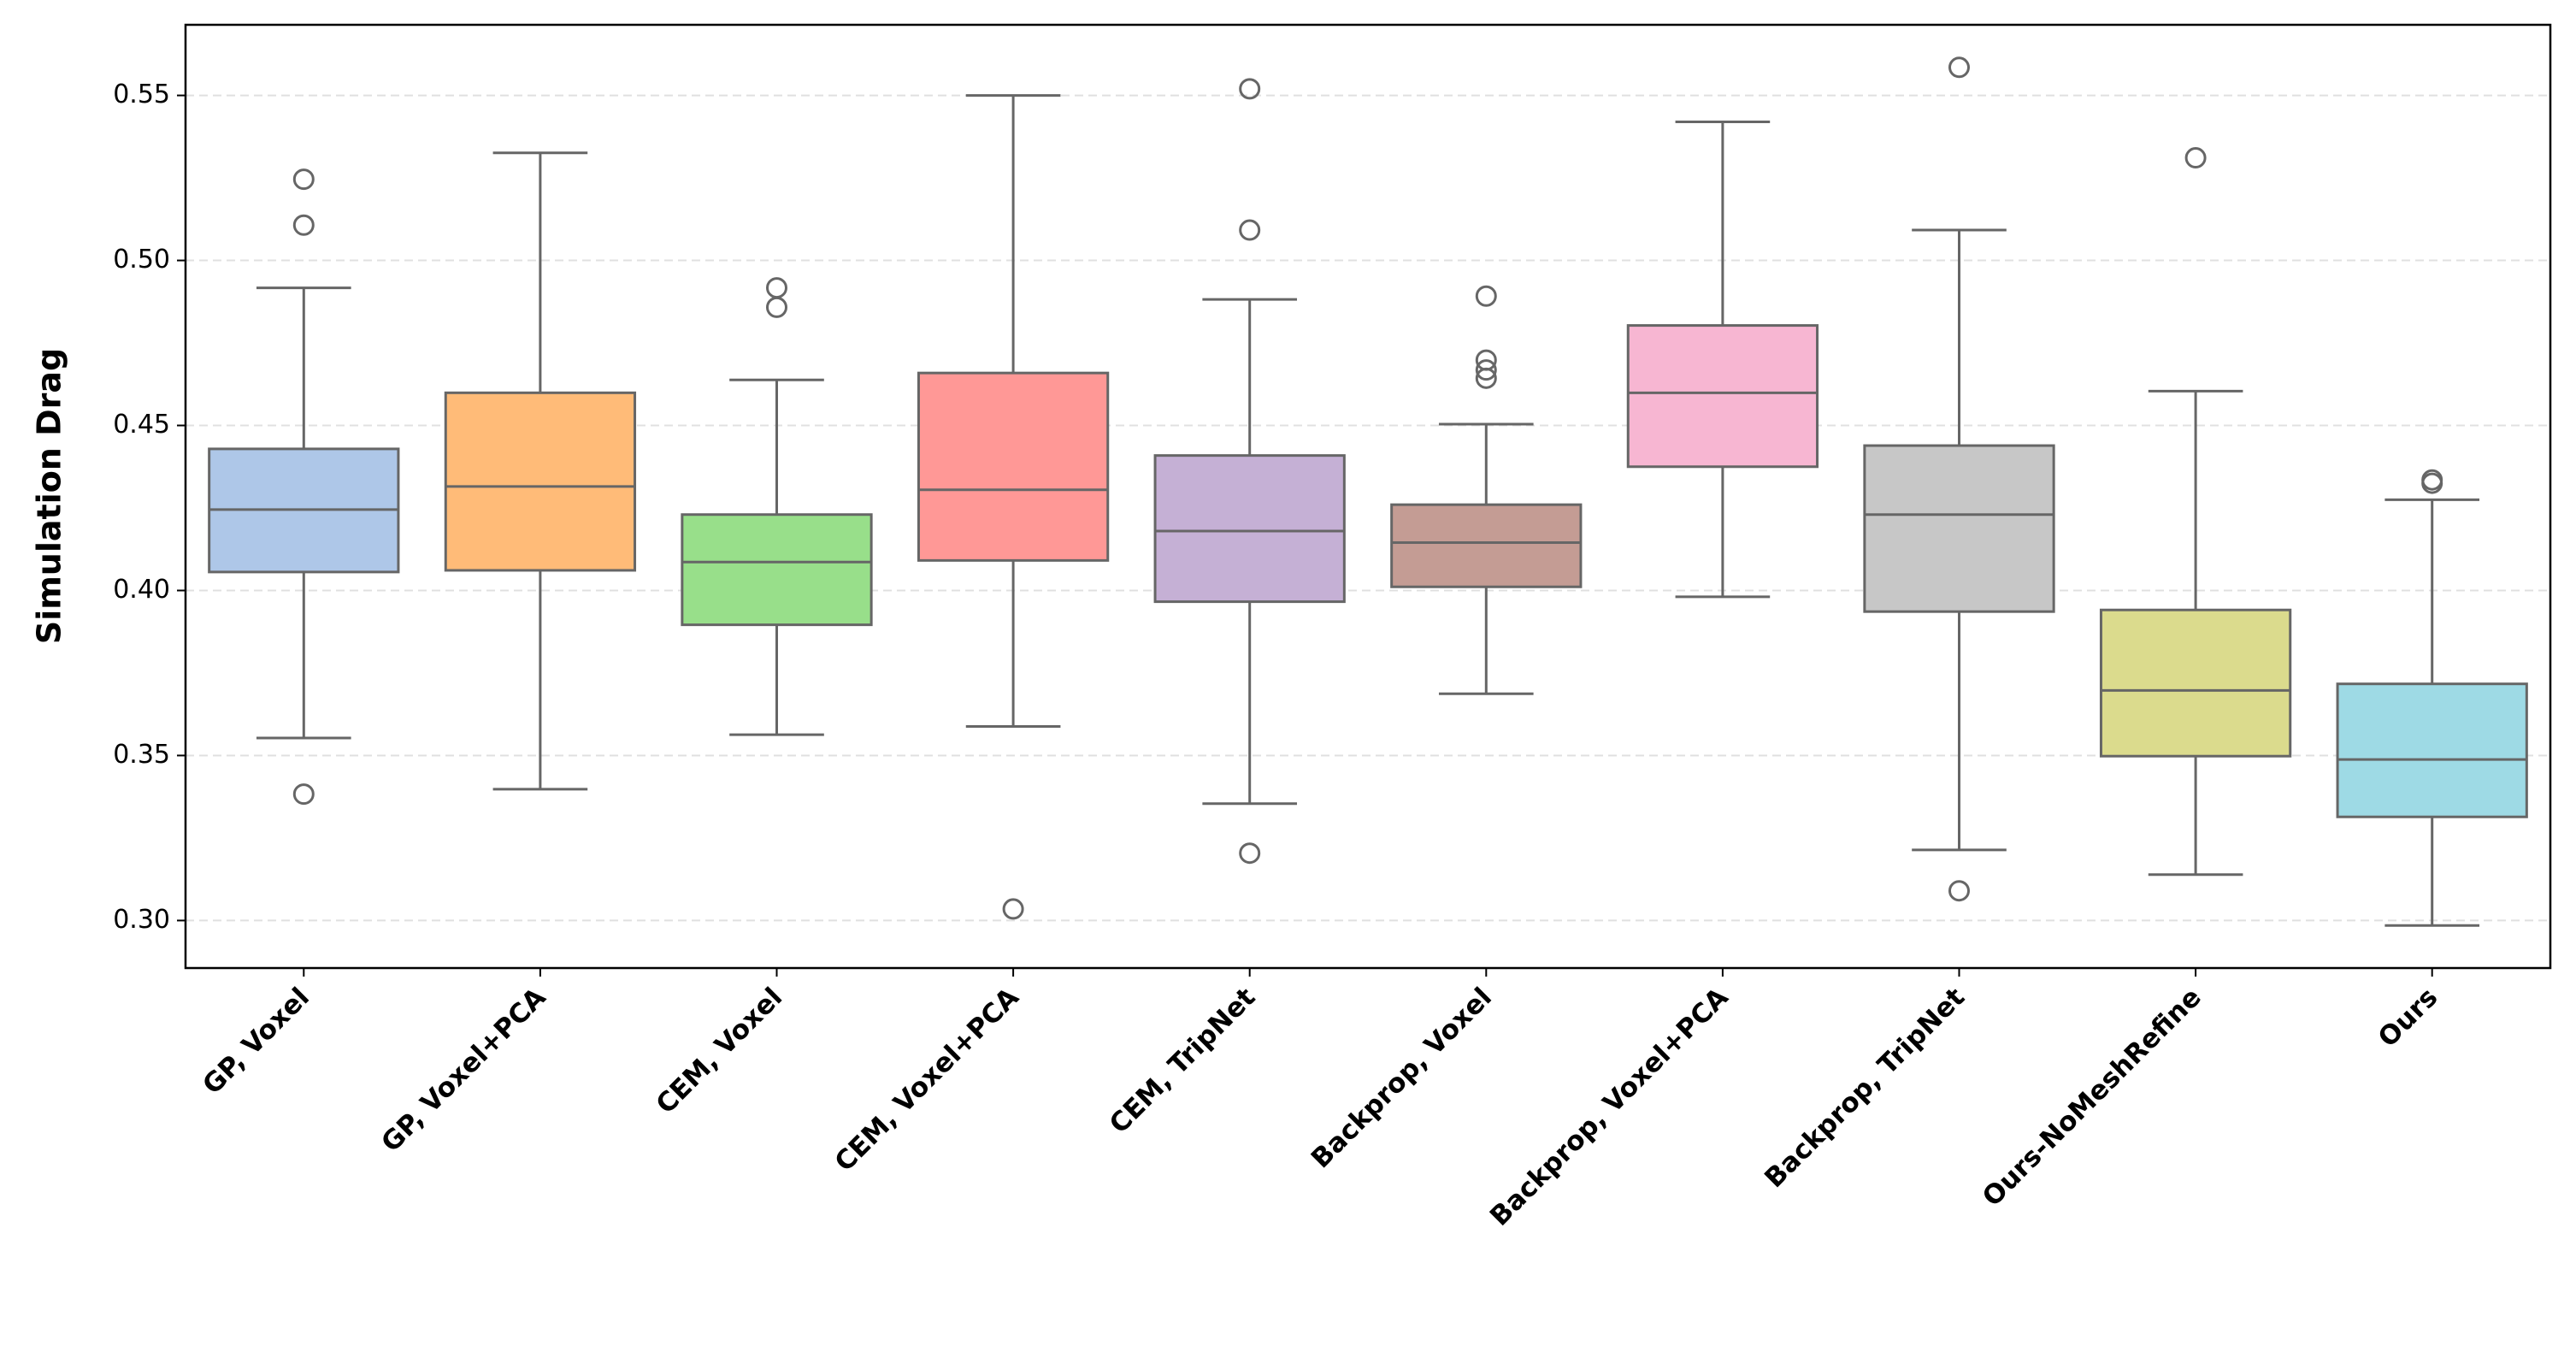 Image resolution: width=2576 pixels, height=1352 pixels. I want to click on x-tick-label: Ours-NoMeshRefine, so click(2093, 1097).